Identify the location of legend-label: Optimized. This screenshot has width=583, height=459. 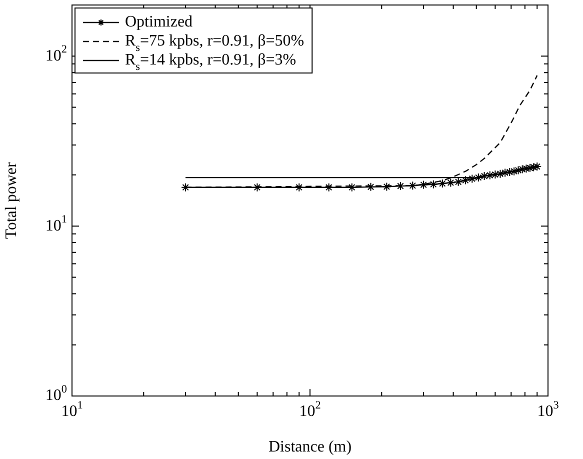
(159, 22).